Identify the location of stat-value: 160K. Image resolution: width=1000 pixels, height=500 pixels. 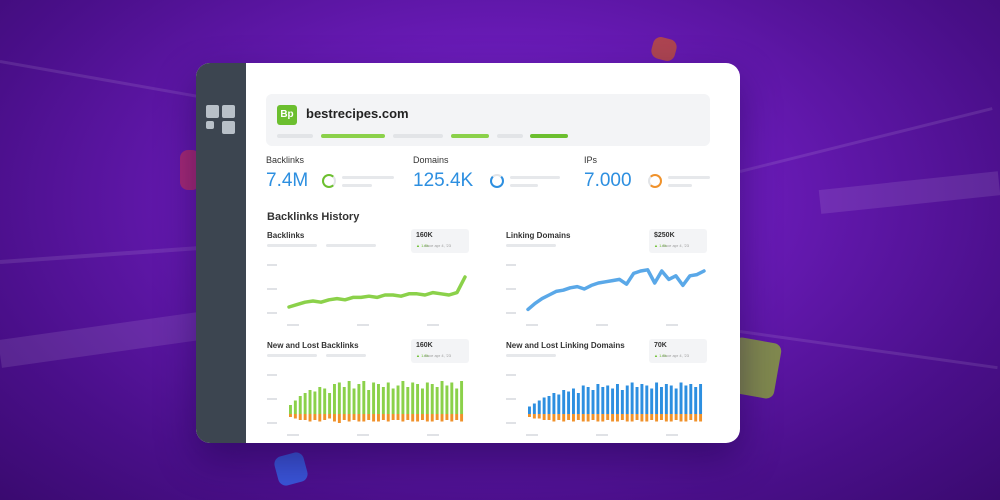
(424, 345).